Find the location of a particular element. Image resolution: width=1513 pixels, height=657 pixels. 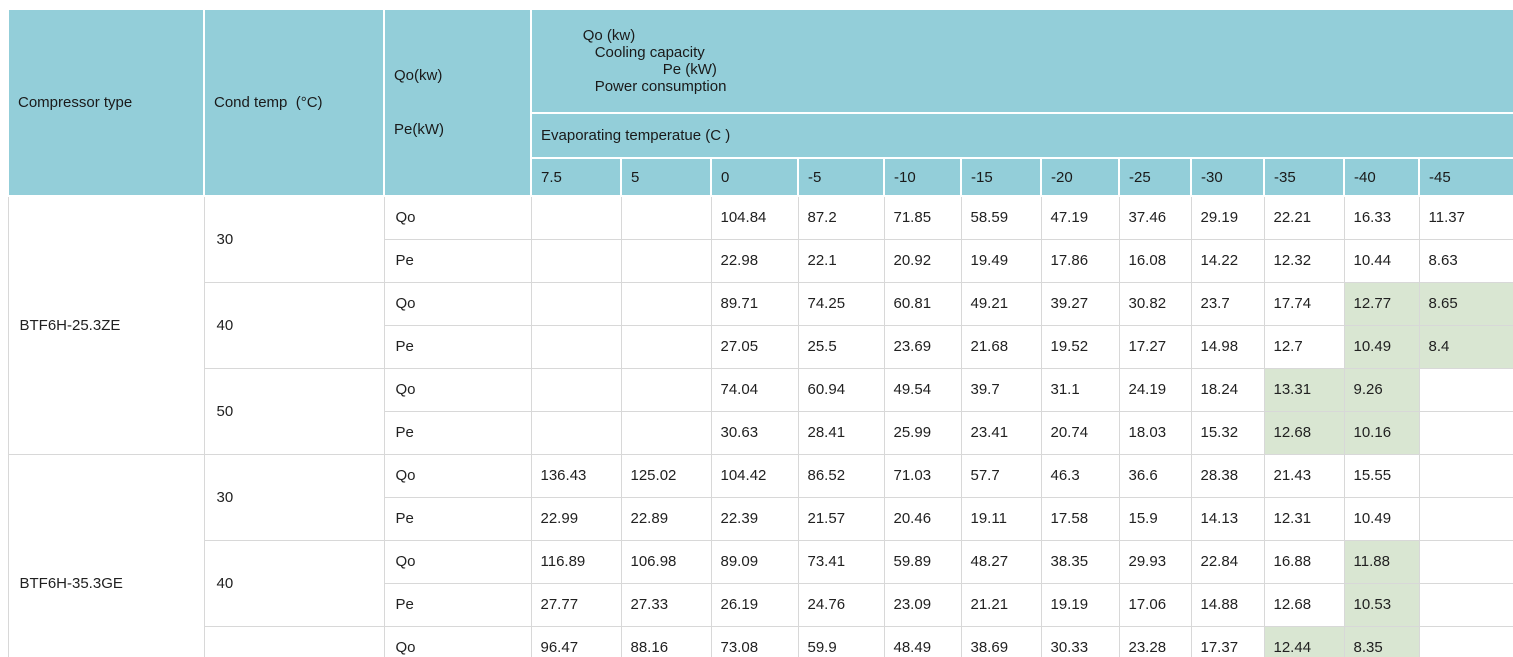

header-row-2: Evaporating temperatue (C ) is located at coordinates (760, 135).